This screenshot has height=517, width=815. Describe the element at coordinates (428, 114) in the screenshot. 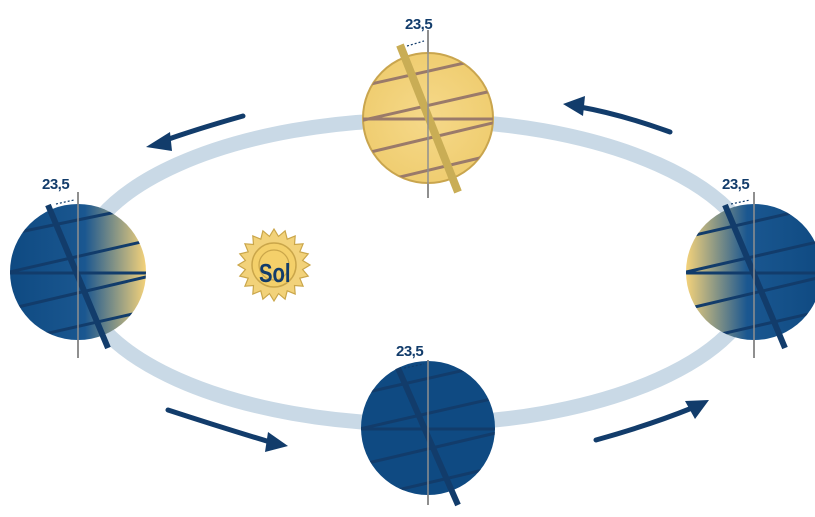

I see `earth-top` at that location.